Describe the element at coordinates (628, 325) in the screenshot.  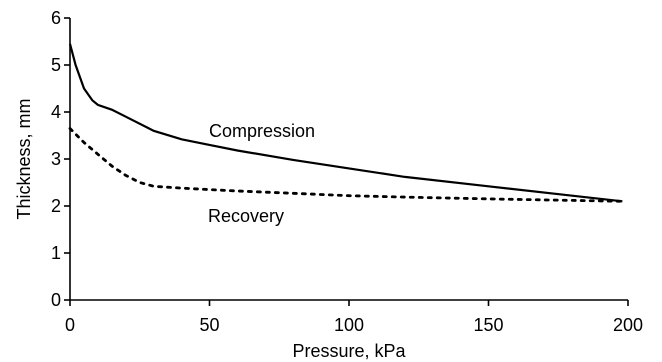
I see `x-tick-label: 200` at that location.